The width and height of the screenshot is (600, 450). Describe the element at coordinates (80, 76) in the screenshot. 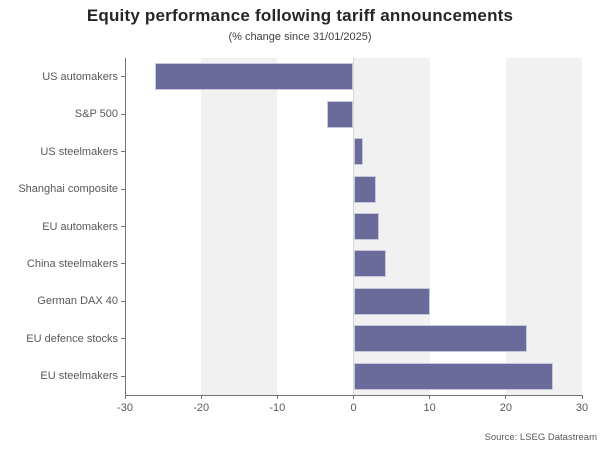

I see `y-axis-label: US automakers` at that location.